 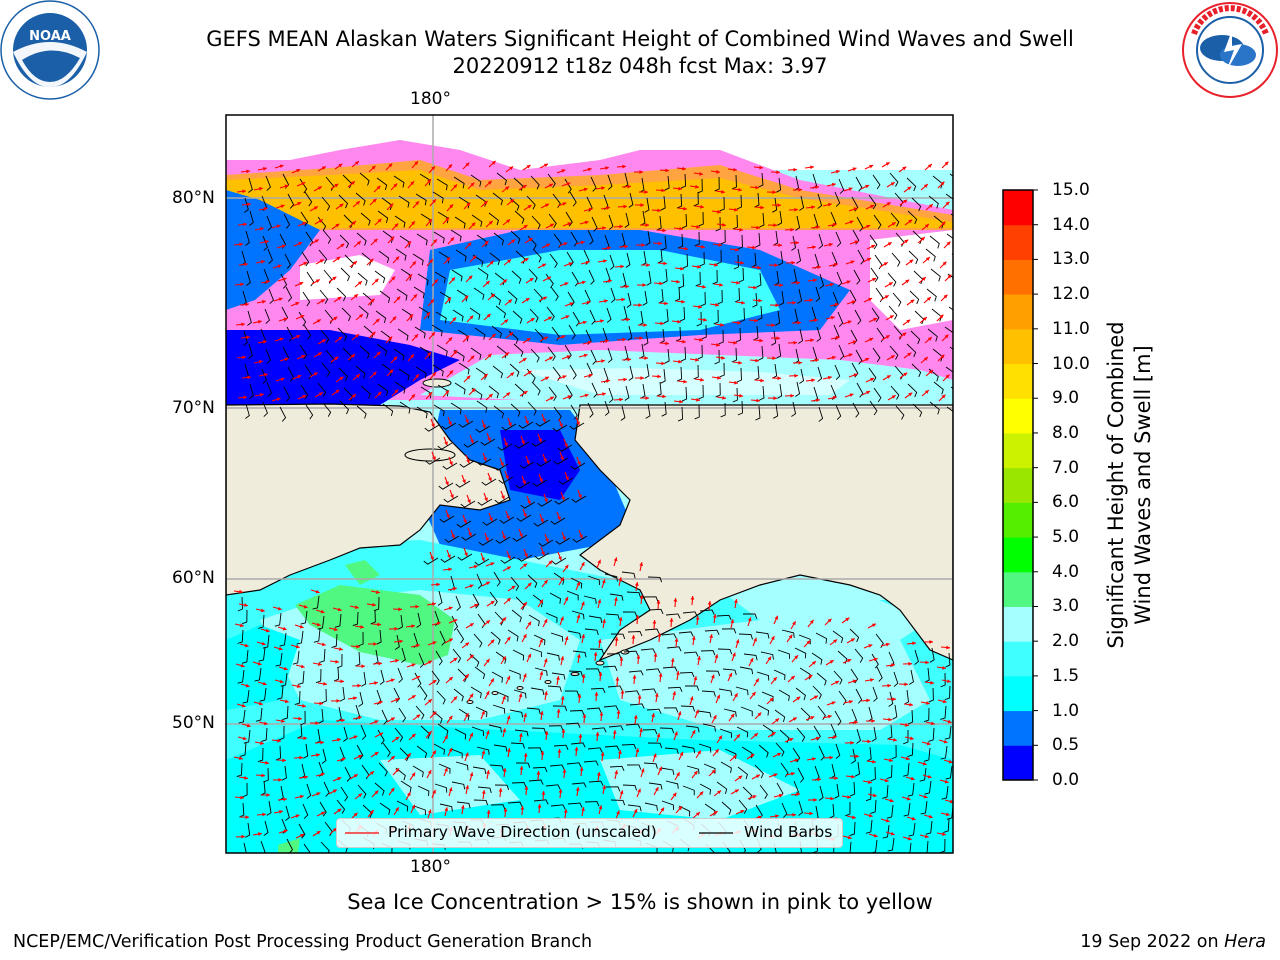 What do you see at coordinates (1018, 555) in the screenshot?
I see `colorbar-segment` at bounding box center [1018, 555].